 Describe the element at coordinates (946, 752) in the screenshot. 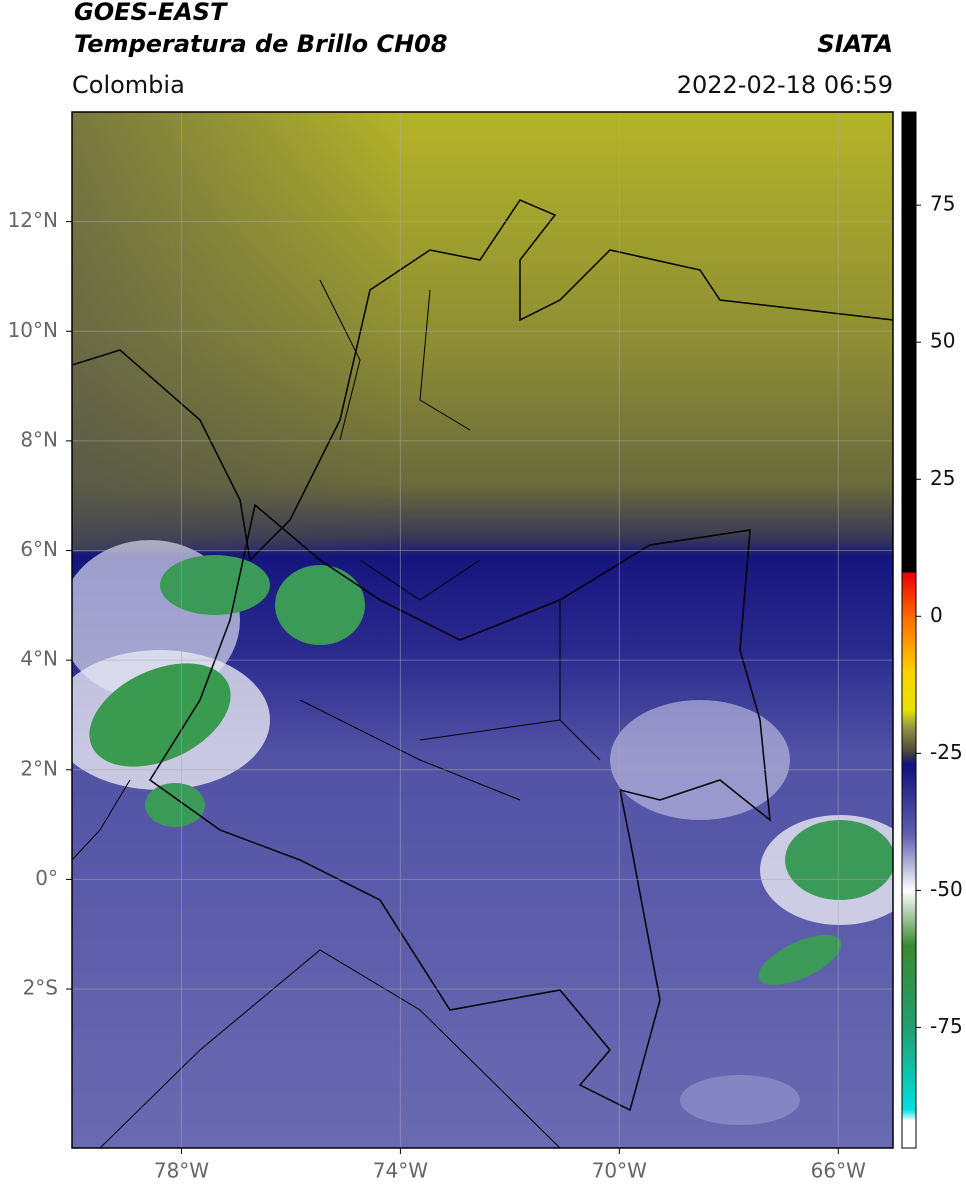

I see `colorbar-tick-label: -25` at that location.